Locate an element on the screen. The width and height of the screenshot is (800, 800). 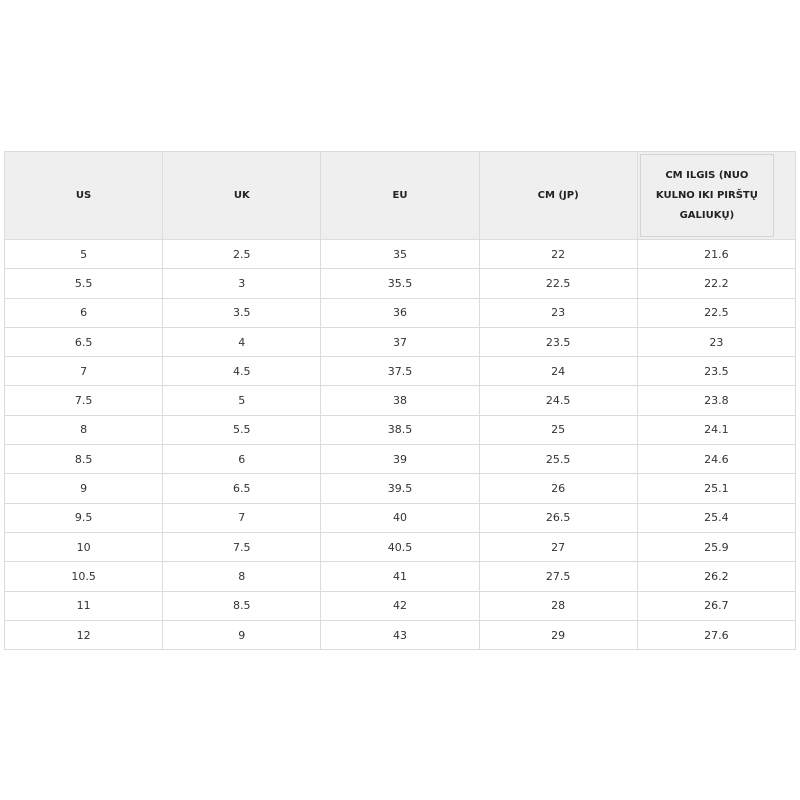
cell-cm-length: 26.2 is located at coordinates (716, 576).